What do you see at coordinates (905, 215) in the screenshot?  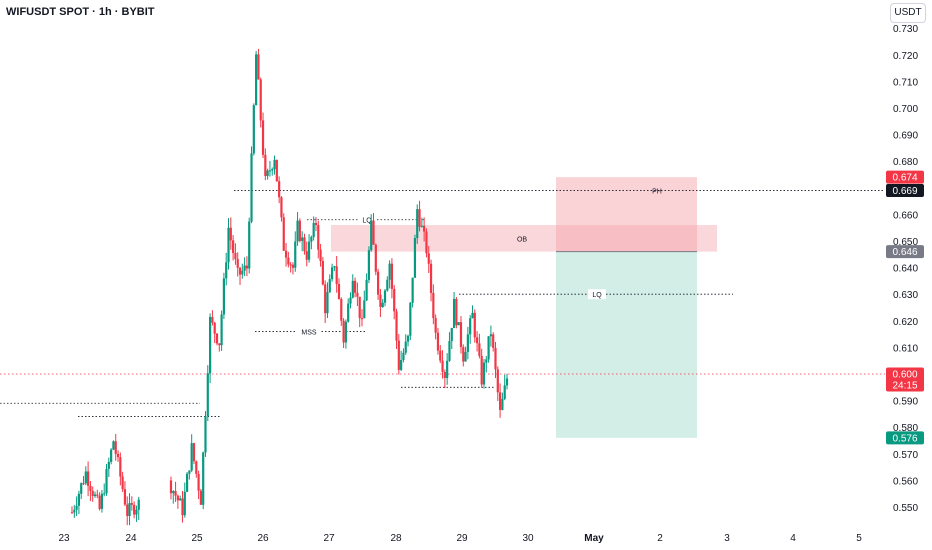 I see `y-tick-label: 0.660` at bounding box center [905, 215].